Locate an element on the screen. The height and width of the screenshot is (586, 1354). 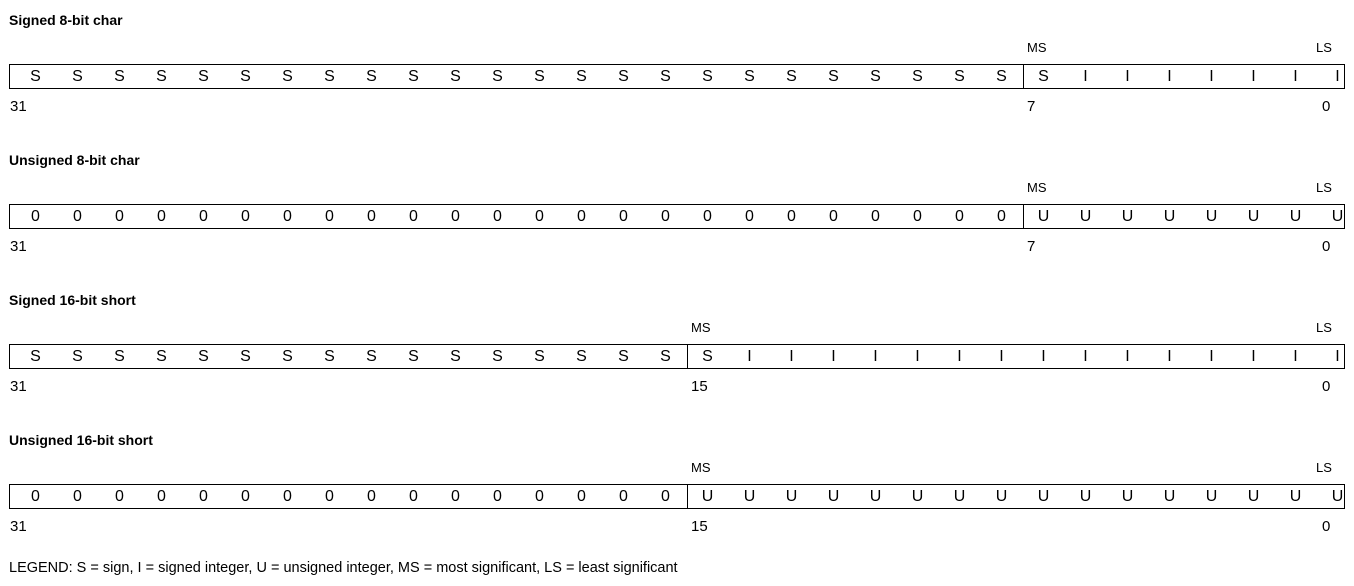
register-row: 0 0 0 0 0 0 0 0 0 0 0 0 0 0 0 0 U U U U U U U U U U U U U U U U is located at coordinates (677, 496).